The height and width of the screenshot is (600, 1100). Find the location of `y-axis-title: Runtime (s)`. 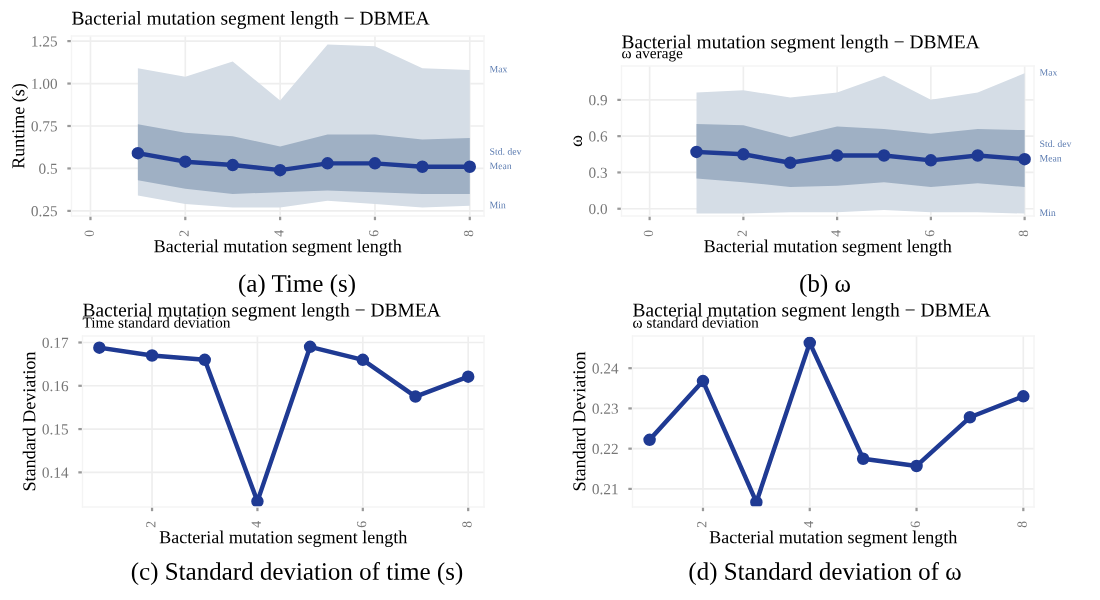

y-axis-title: Runtime (s) is located at coordinates (20, 126).